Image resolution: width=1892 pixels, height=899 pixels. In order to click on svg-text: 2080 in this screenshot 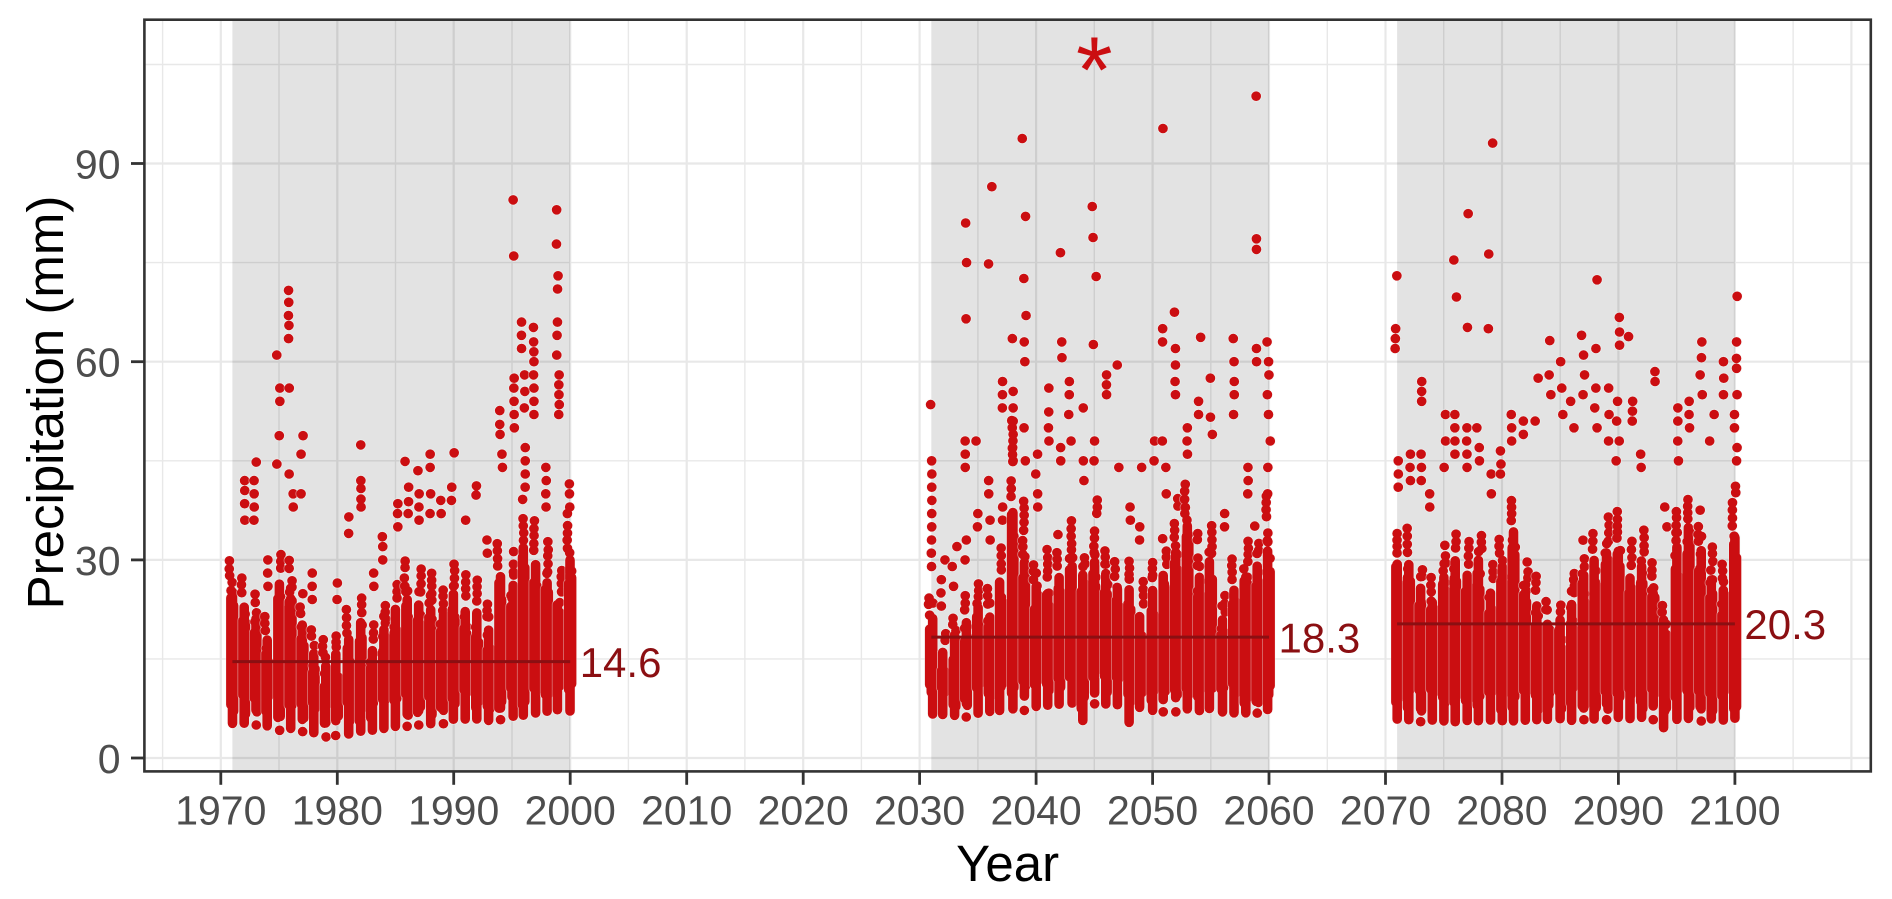, I will do `click(1501, 811)`.